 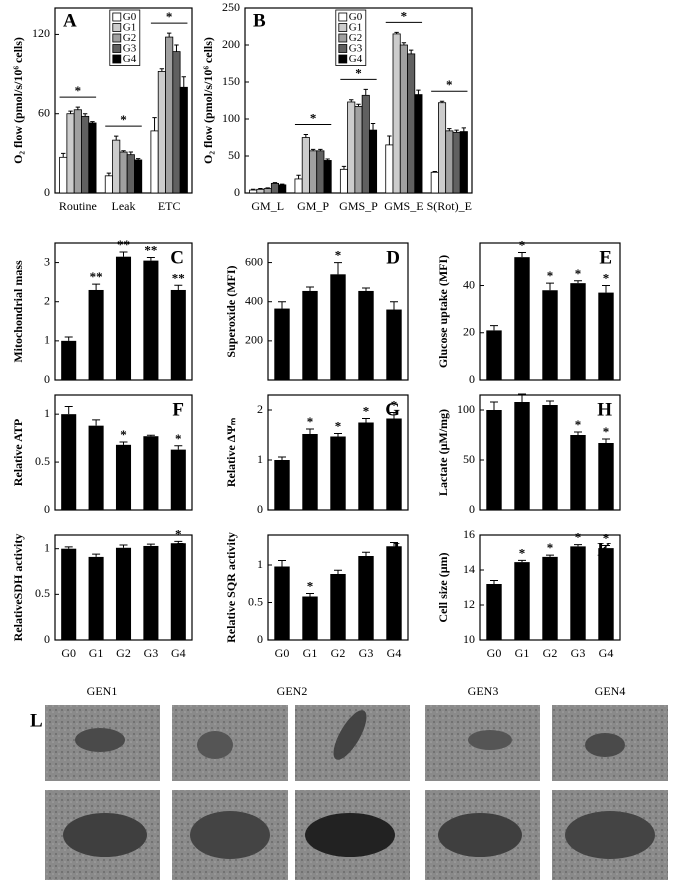 What do you see at coordinates (267, 206) in the screenshot?
I see `x-tick-label: GM_L` at bounding box center [267, 206].